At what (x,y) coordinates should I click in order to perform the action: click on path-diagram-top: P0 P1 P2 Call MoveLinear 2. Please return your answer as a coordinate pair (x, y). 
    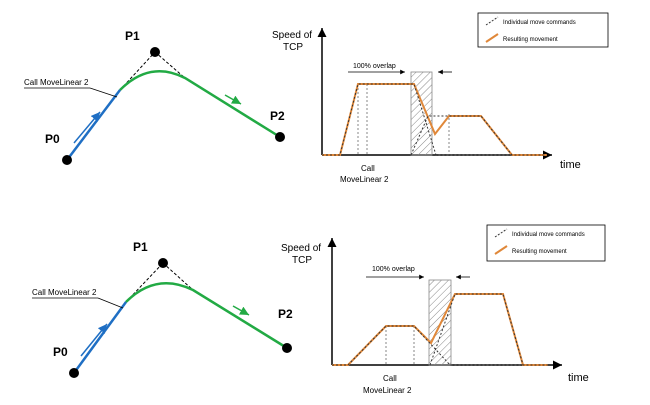
    Looking at the image, I should click on (154, 97).